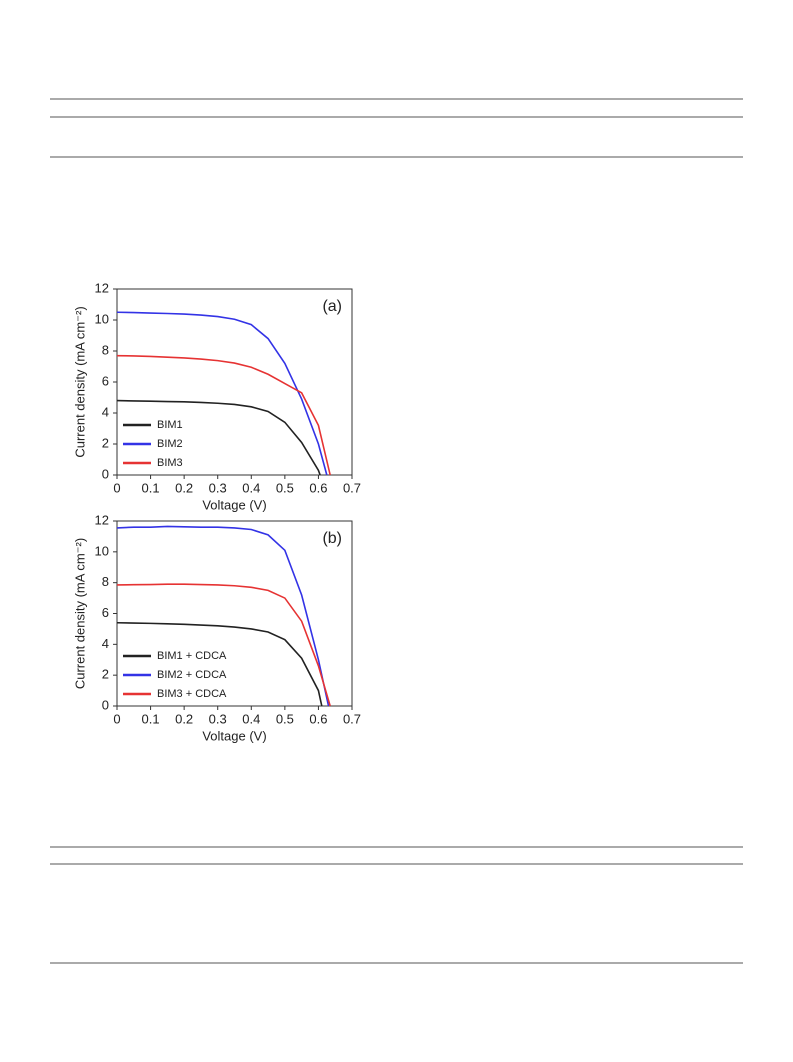 Image resolution: width=793 pixels, height=1062 pixels. Describe the element at coordinates (170, 444) in the screenshot. I see `legend-label: BIM2` at that location.